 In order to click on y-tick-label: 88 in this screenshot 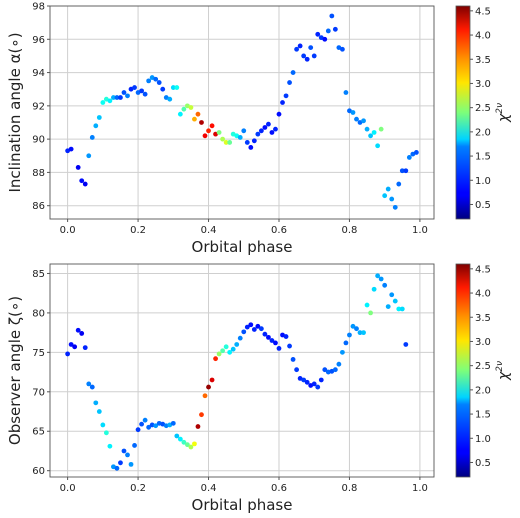, I will do `click(38, 173)`.